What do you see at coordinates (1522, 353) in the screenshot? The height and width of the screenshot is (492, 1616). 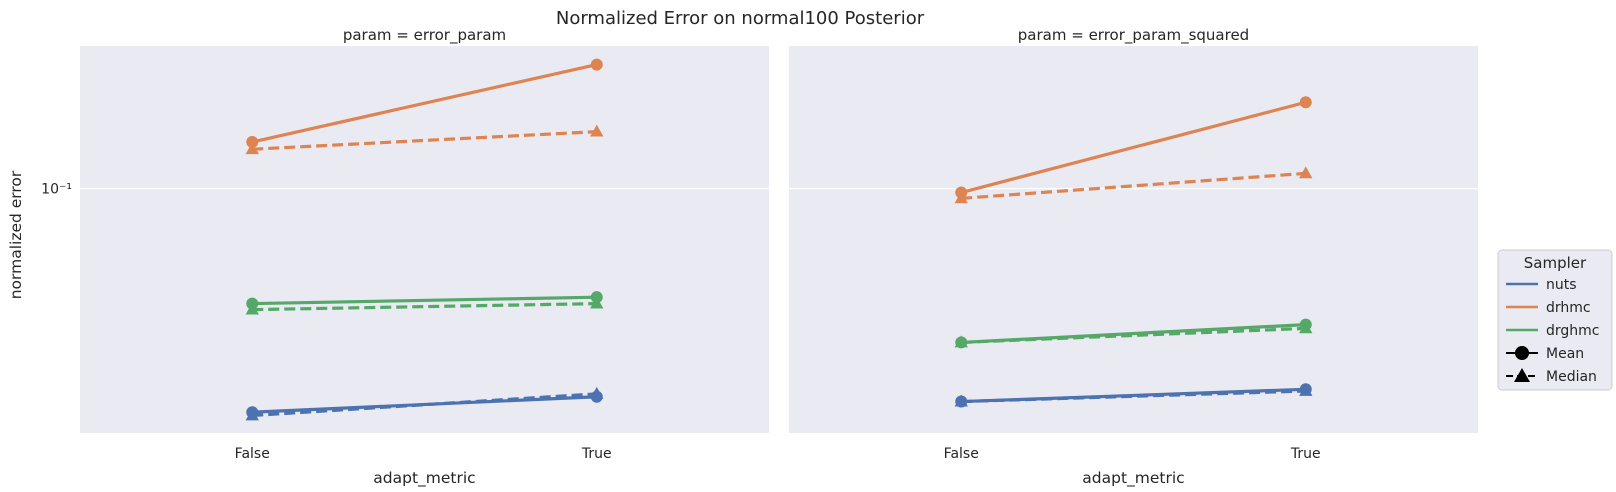 I see `legend-marker-circle` at bounding box center [1522, 353].